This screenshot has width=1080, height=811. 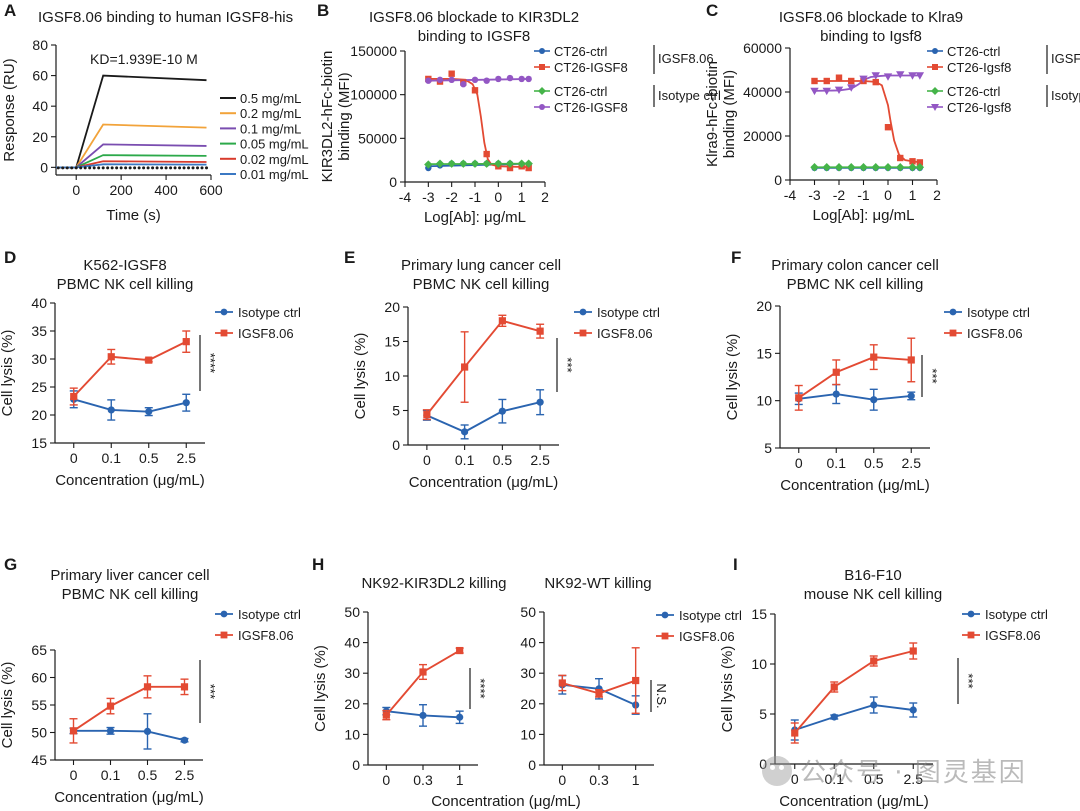 What do you see at coordinates (863, 215) in the screenshot?
I see `x-axis-label: Log[Ab]: μg/mL` at bounding box center [863, 215].